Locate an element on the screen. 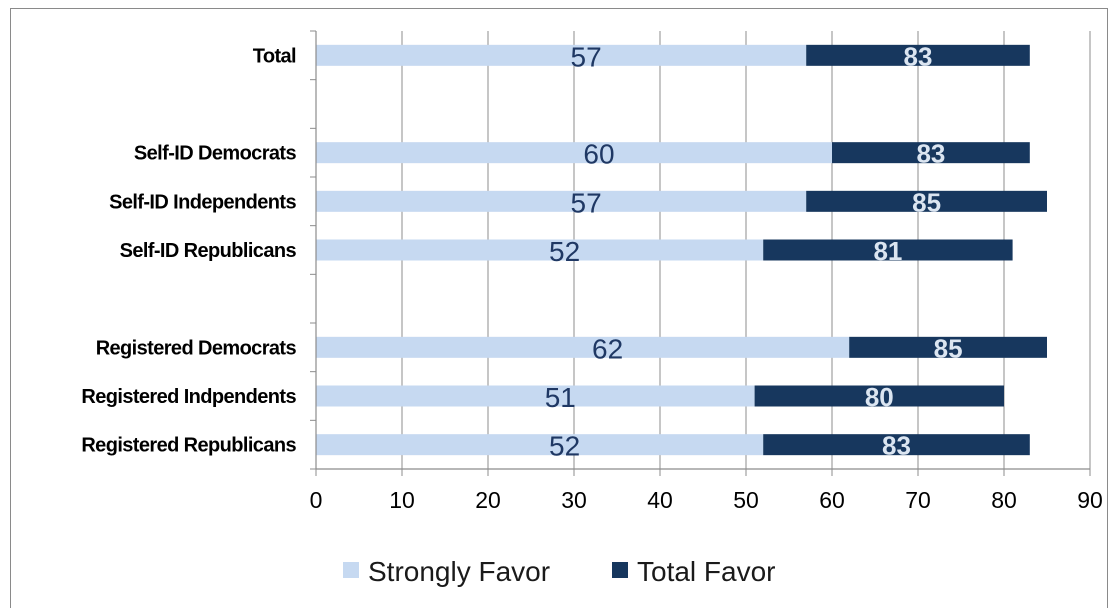 The width and height of the screenshot is (1115, 608). data-label-total-favor: 80 is located at coordinates (879, 397).